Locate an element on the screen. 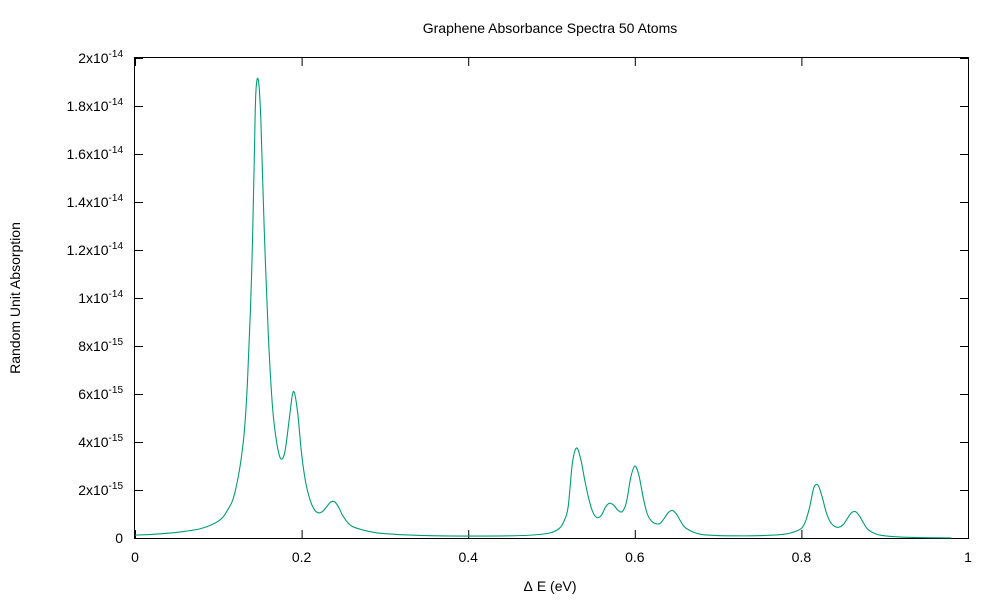 This screenshot has width=1000, height=600. y-tick-label: 0 is located at coordinates (119, 538).